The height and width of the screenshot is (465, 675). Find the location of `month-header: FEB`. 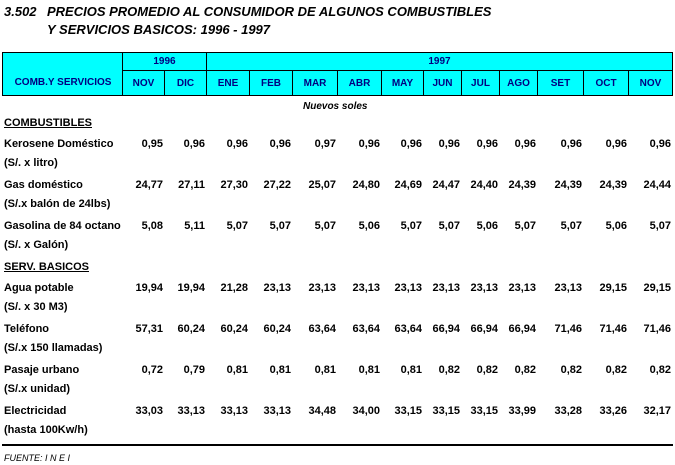

month-header: FEB is located at coordinates (271, 83).